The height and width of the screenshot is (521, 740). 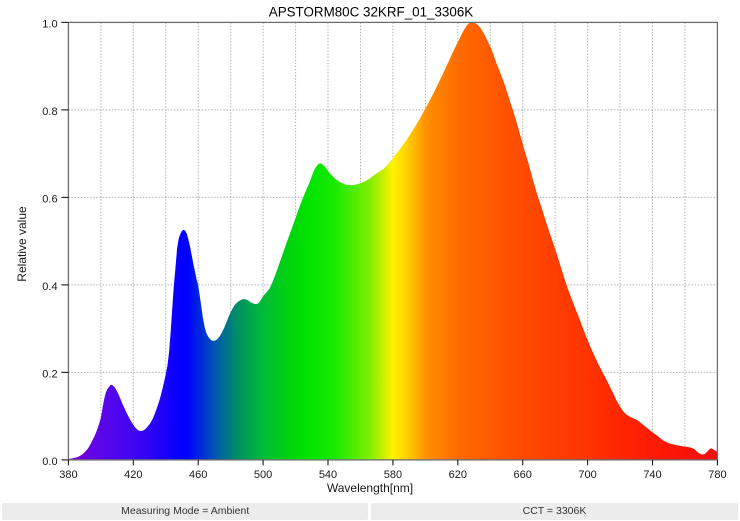 What do you see at coordinates (49, 25) in the screenshot?
I see `svg-text: 1.0` at bounding box center [49, 25].